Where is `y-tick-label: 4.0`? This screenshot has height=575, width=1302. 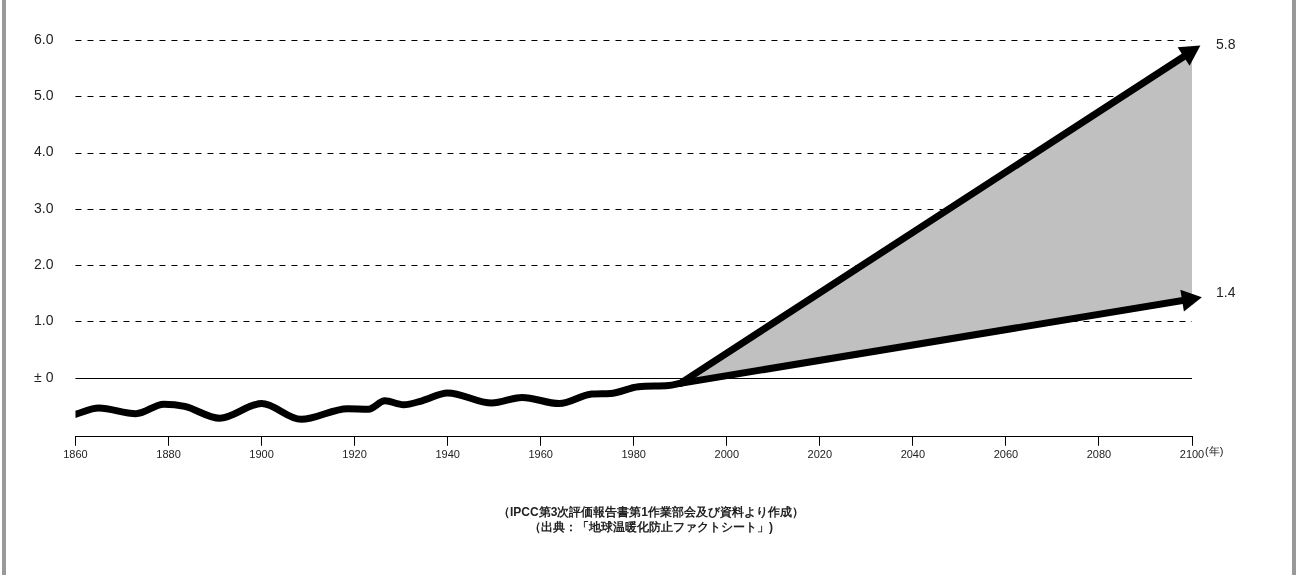 y-tick-label: 4.0 is located at coordinates (43, 151).